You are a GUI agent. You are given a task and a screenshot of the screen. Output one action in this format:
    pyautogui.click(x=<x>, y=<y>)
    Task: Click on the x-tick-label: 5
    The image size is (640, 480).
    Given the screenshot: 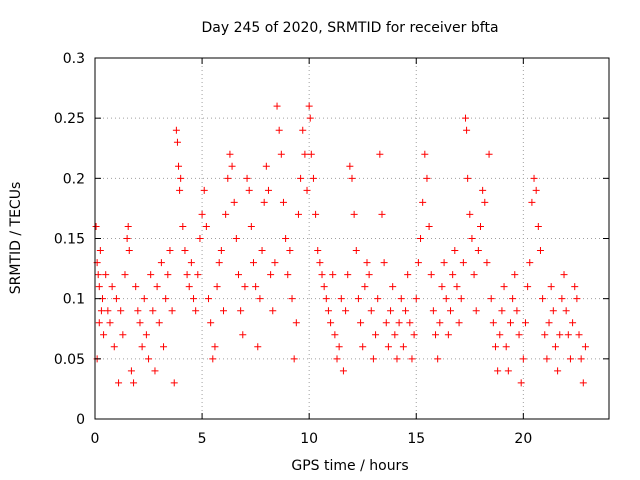 What is the action you would take?
    pyautogui.click(x=202, y=439)
    